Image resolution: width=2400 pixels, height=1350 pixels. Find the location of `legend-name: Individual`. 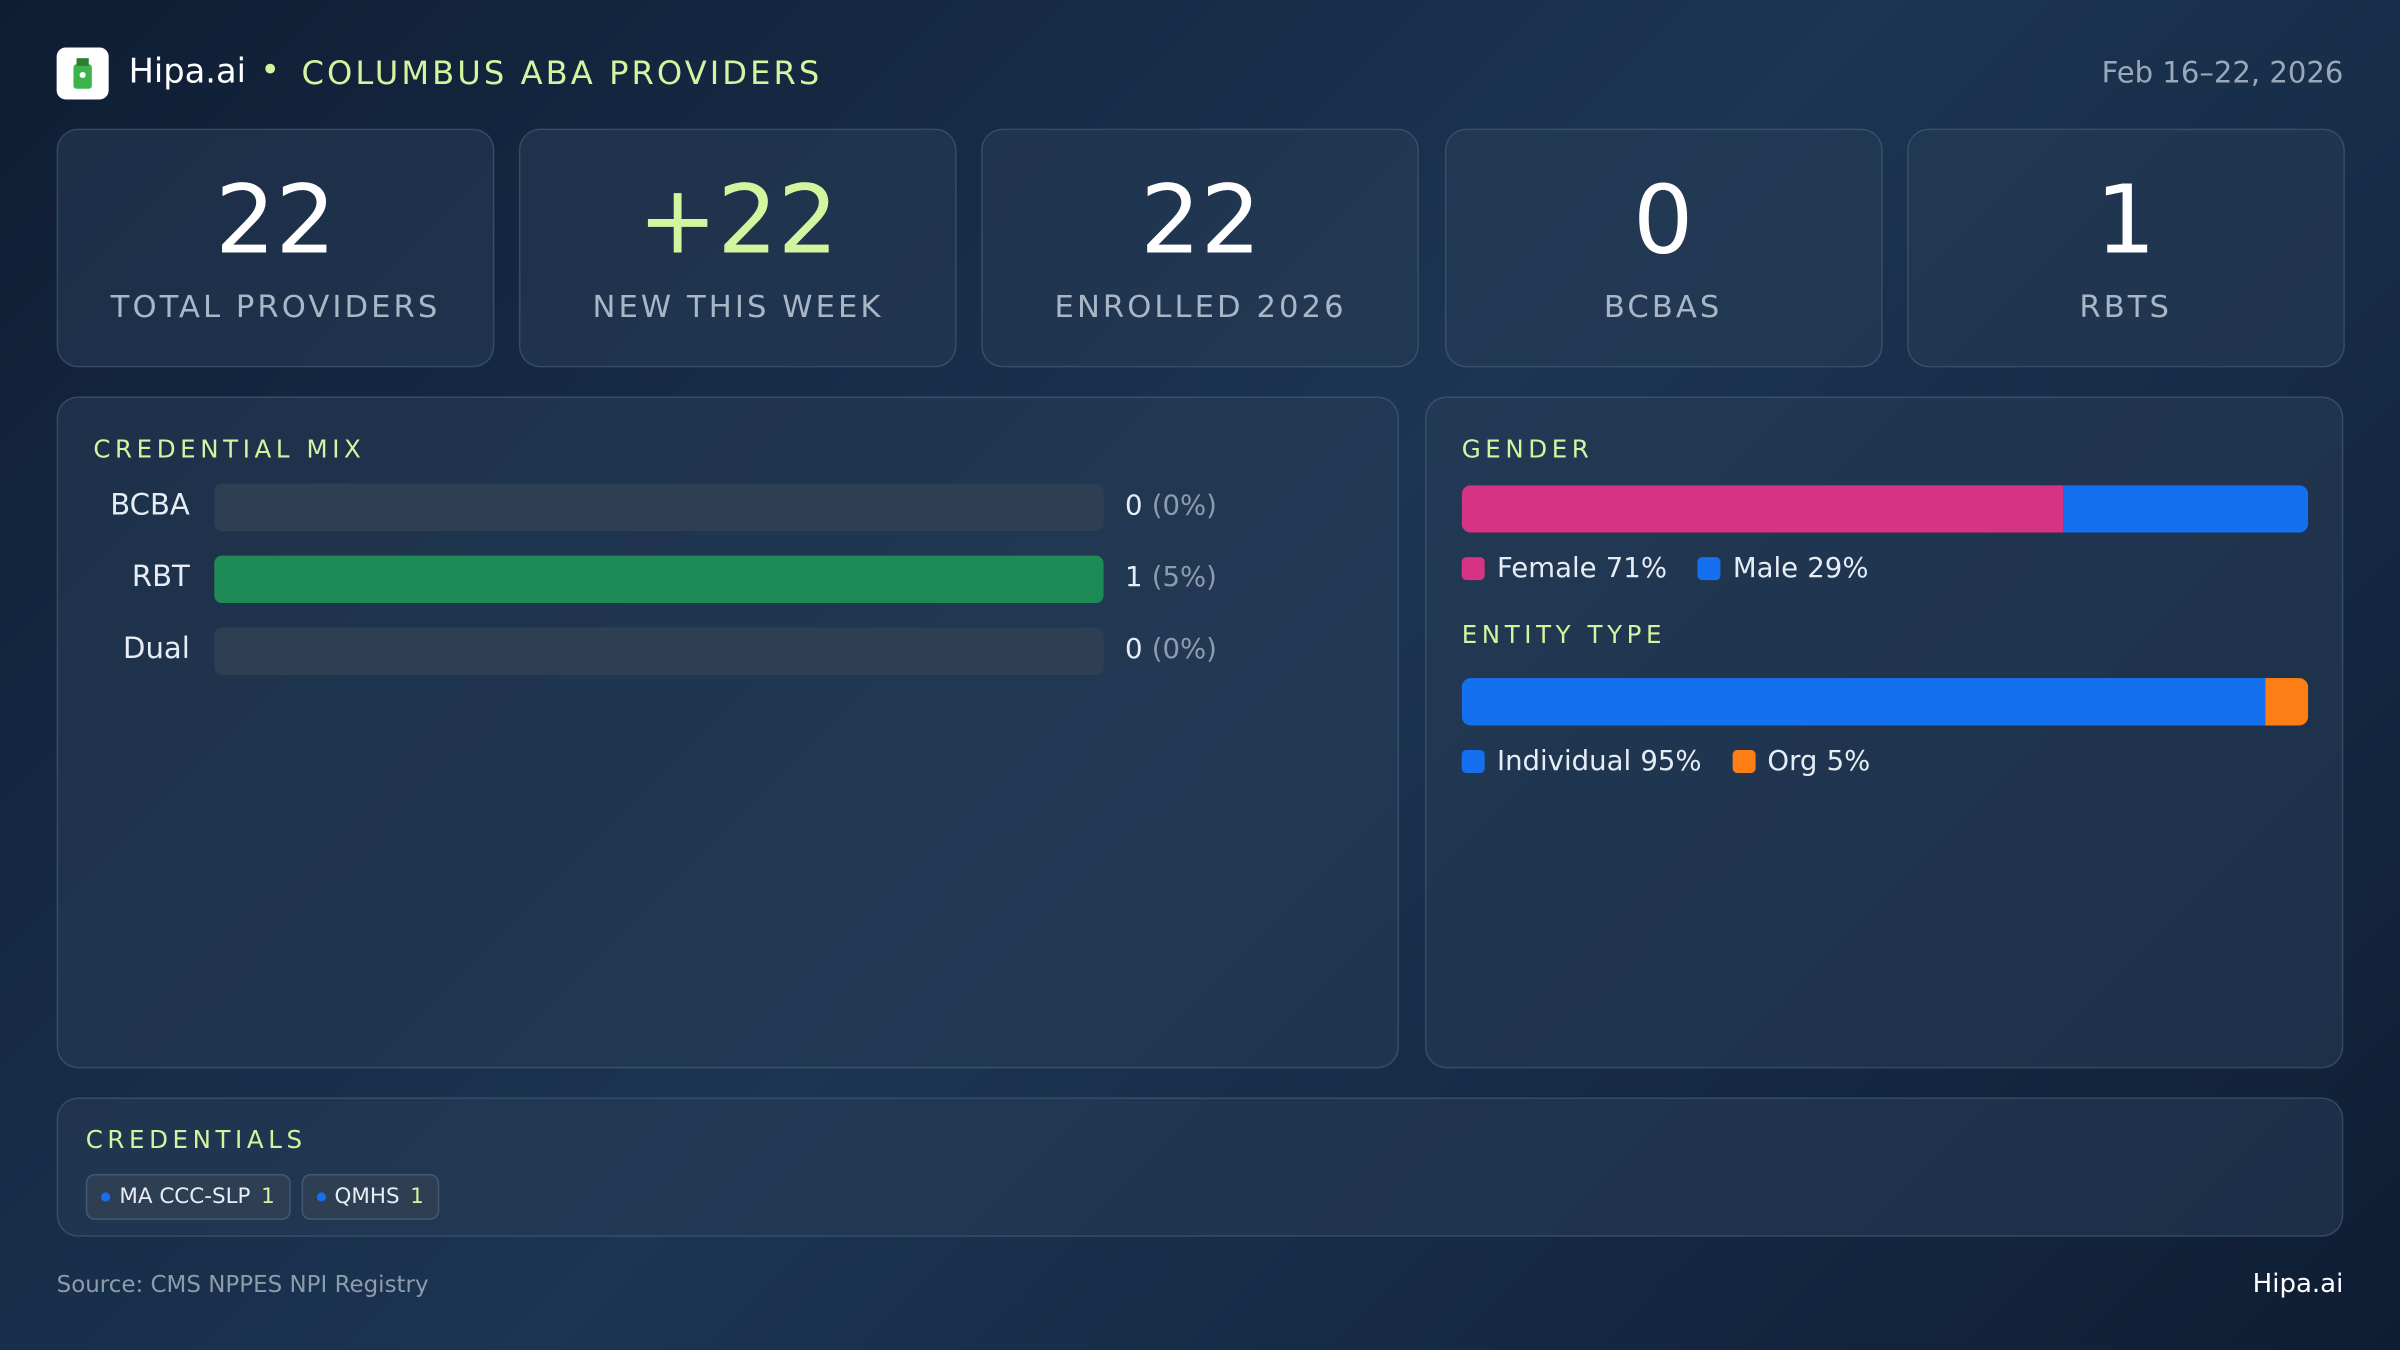

legend-name: Individual is located at coordinates (1564, 761).